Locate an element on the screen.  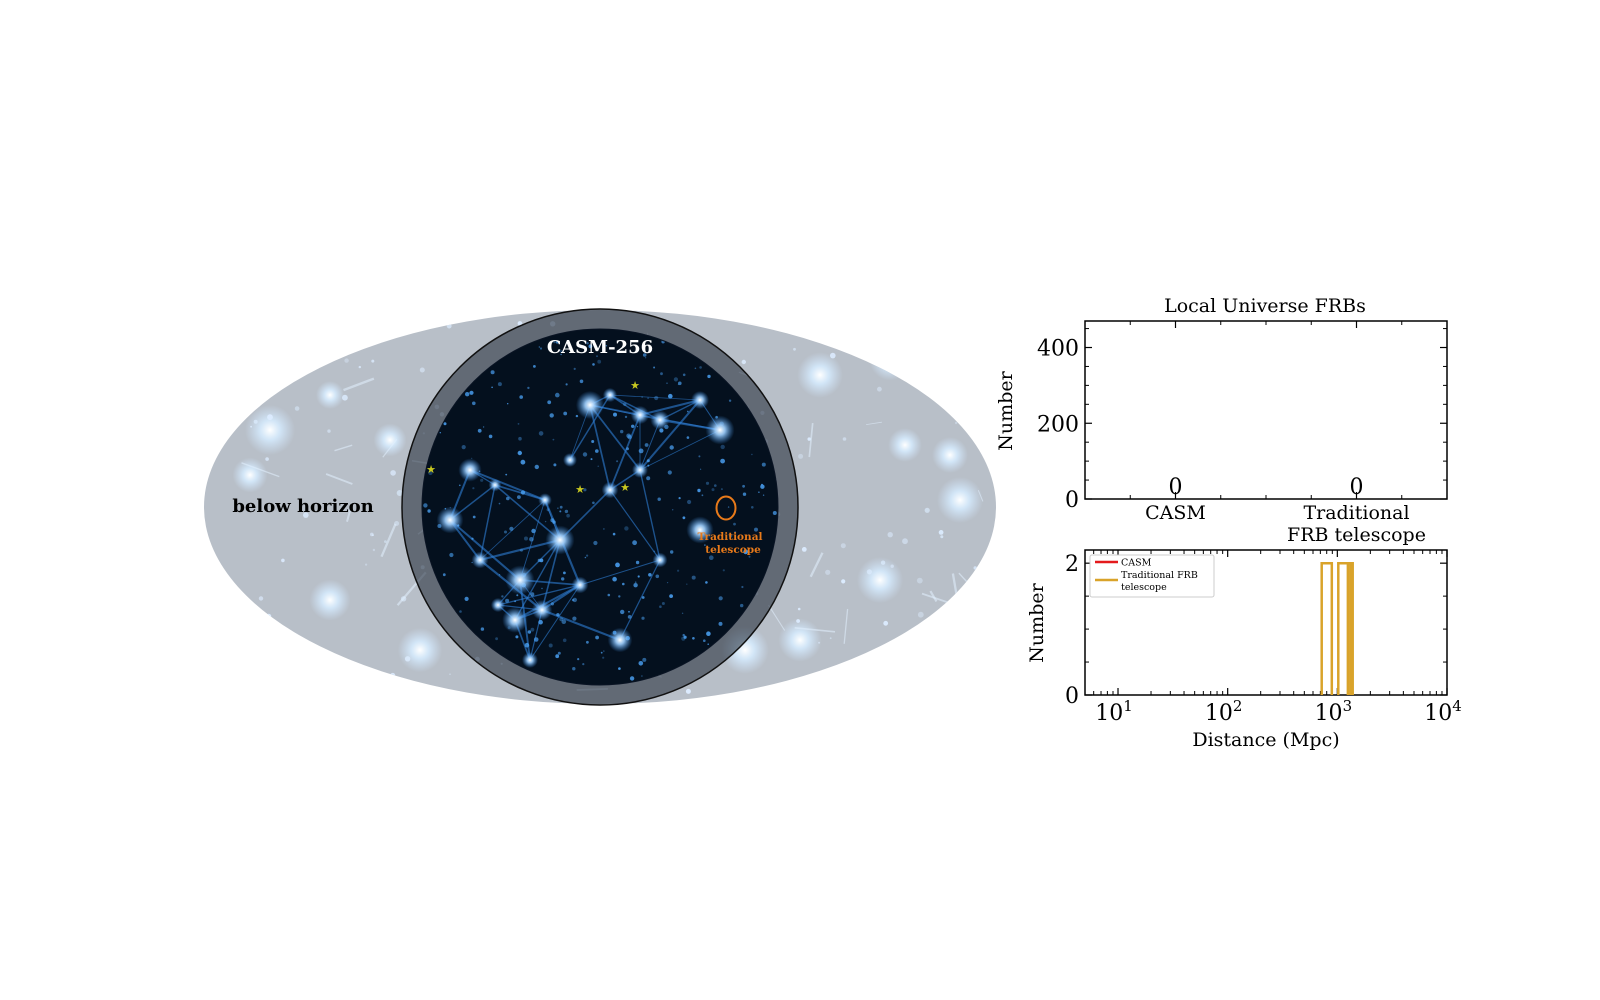
bar-chart-title: Local Universe FRBs is located at coordinates (1265, 306).